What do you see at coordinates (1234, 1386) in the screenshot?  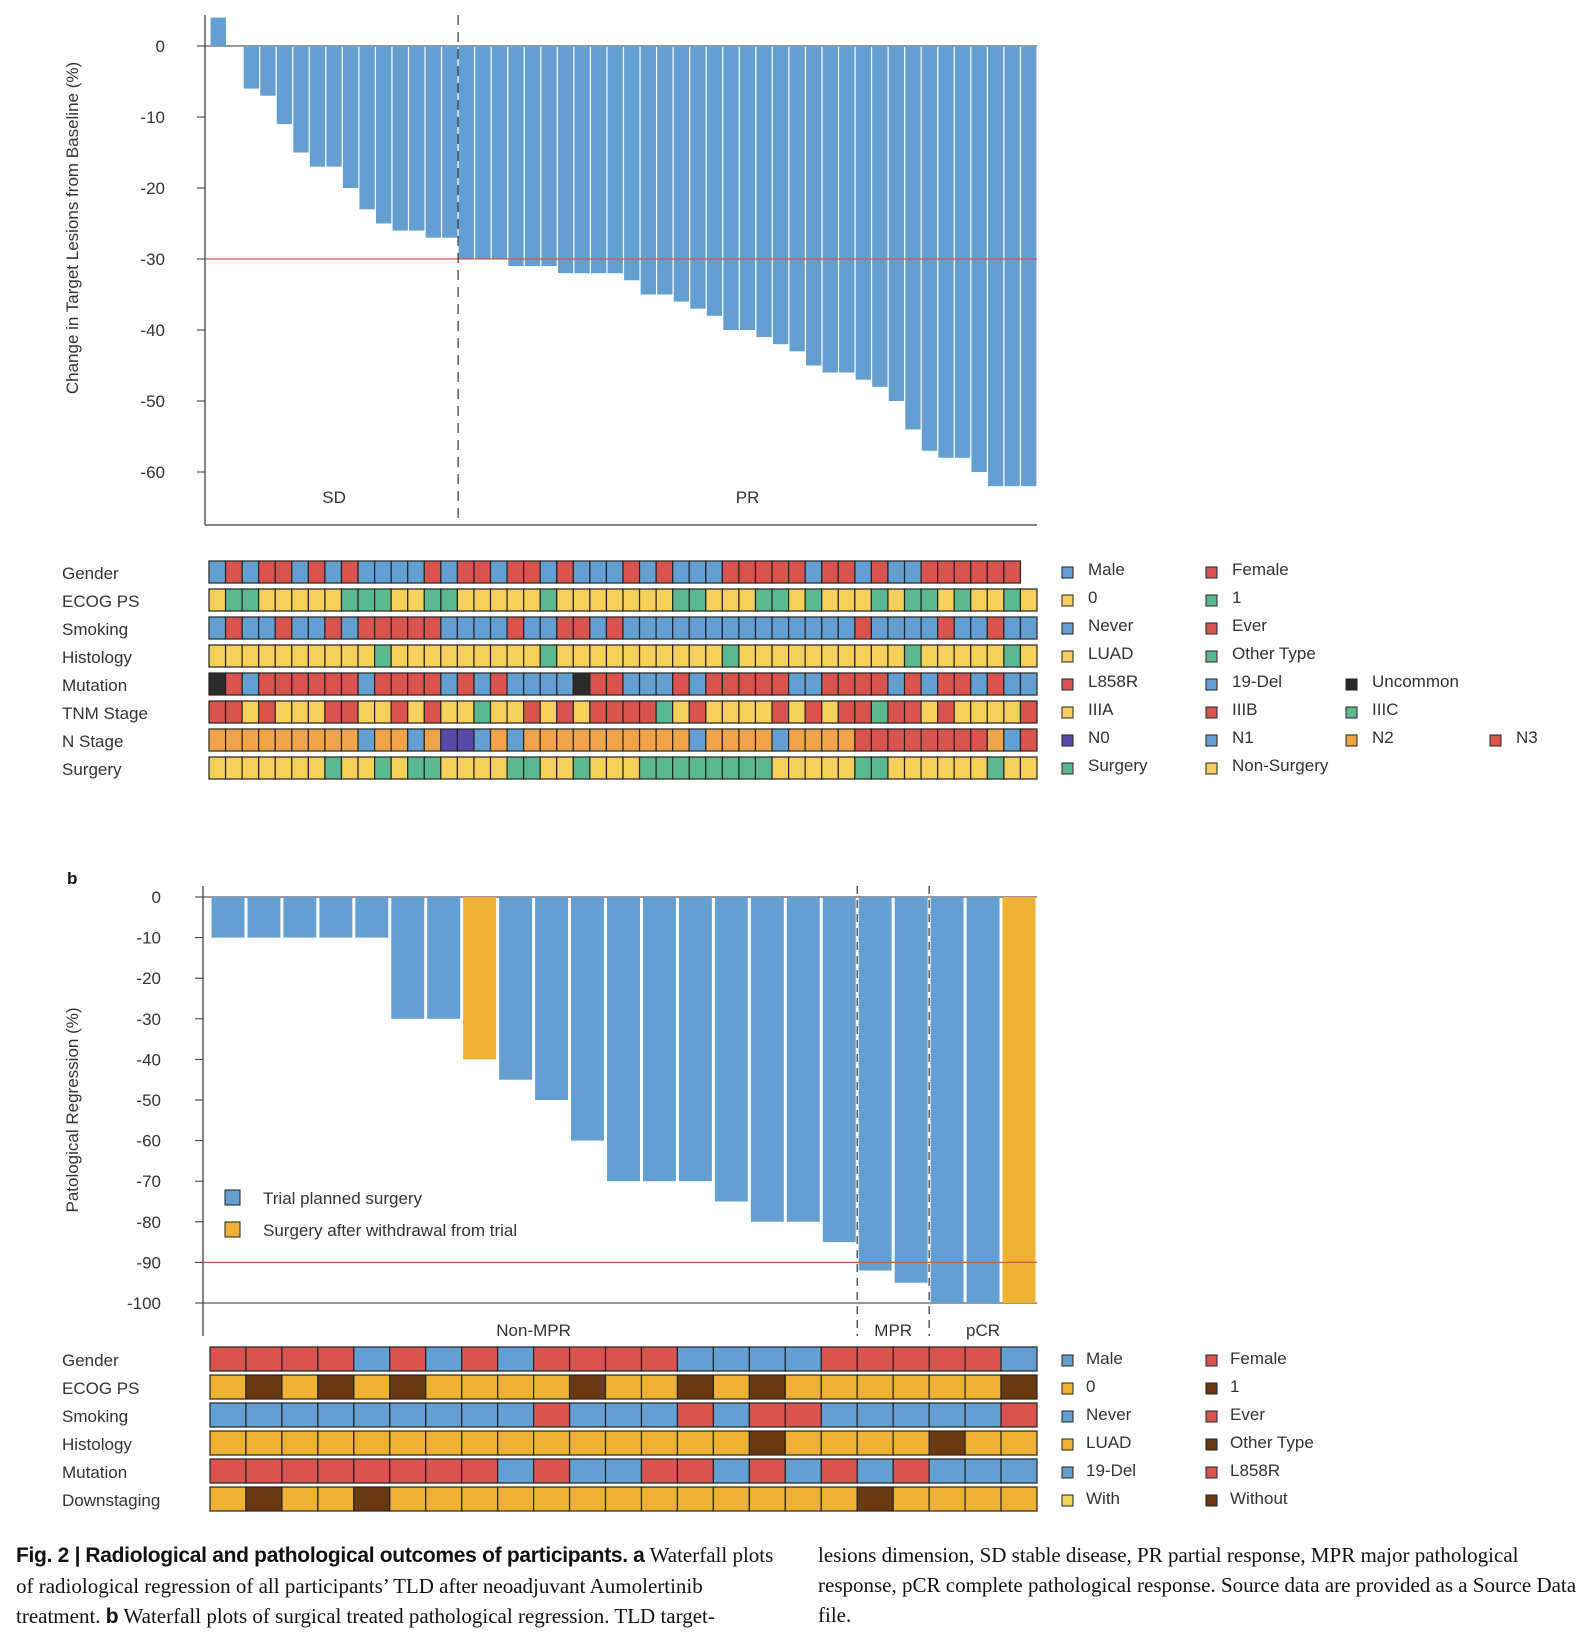 I see `heatmap-b-legend-label: 1` at bounding box center [1234, 1386].